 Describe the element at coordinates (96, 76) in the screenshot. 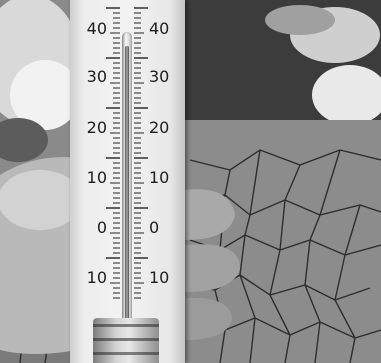

I see `scale-label-left-30: 30` at that location.